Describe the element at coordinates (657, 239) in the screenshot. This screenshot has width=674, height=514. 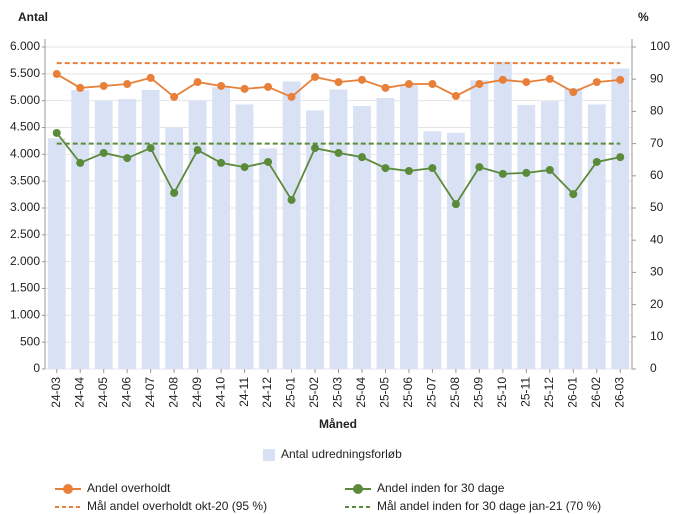
I see `y2-tick-label: 40` at that location.